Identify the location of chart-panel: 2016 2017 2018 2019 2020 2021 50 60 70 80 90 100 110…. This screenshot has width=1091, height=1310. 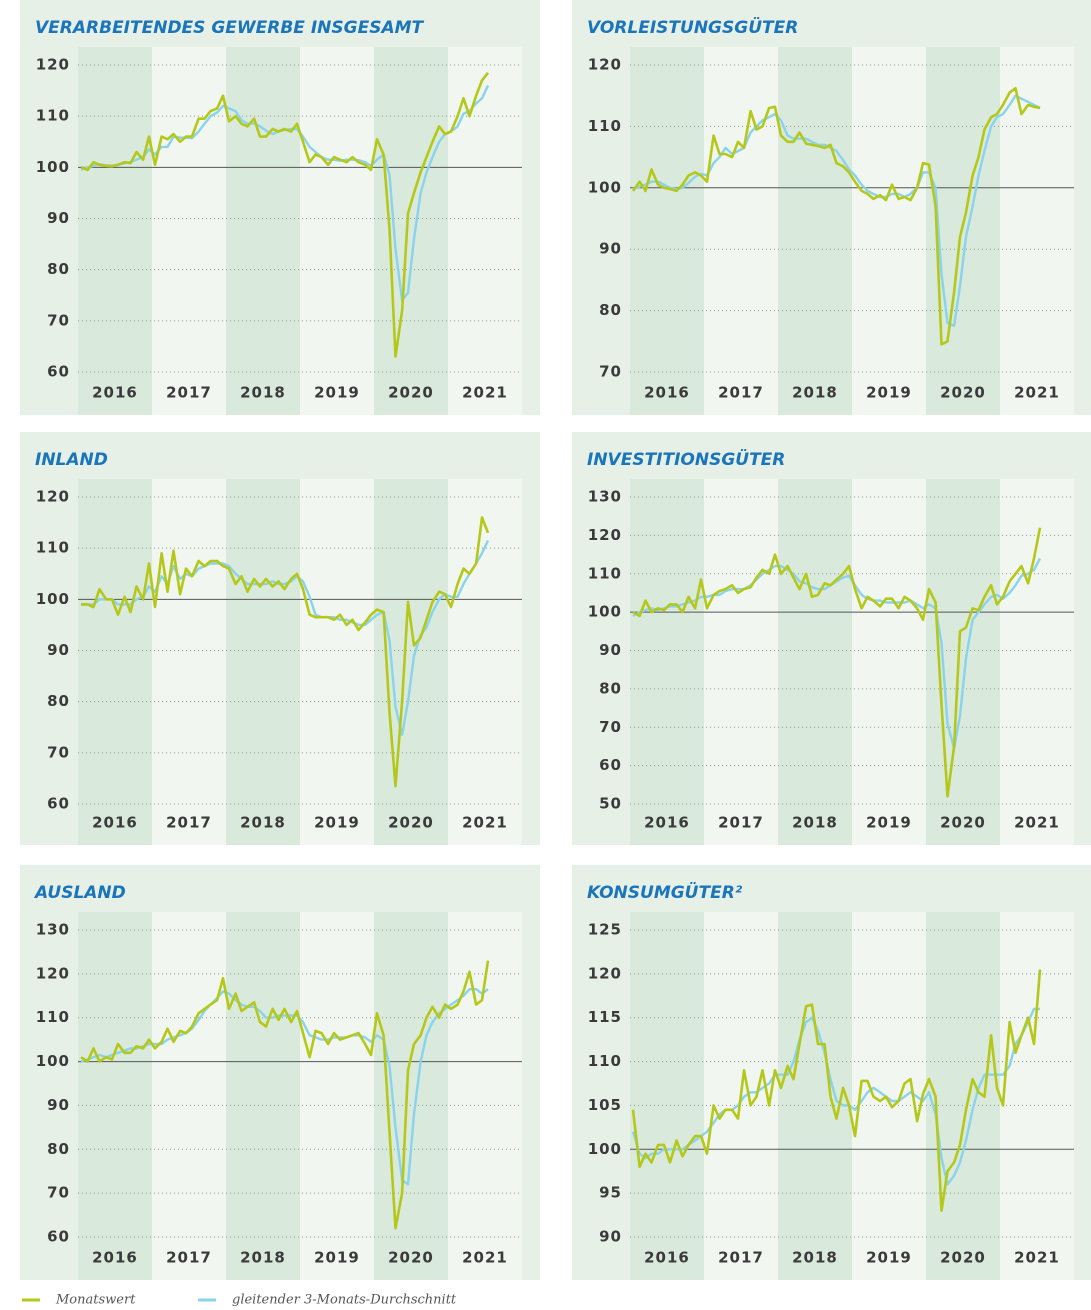
(831, 638).